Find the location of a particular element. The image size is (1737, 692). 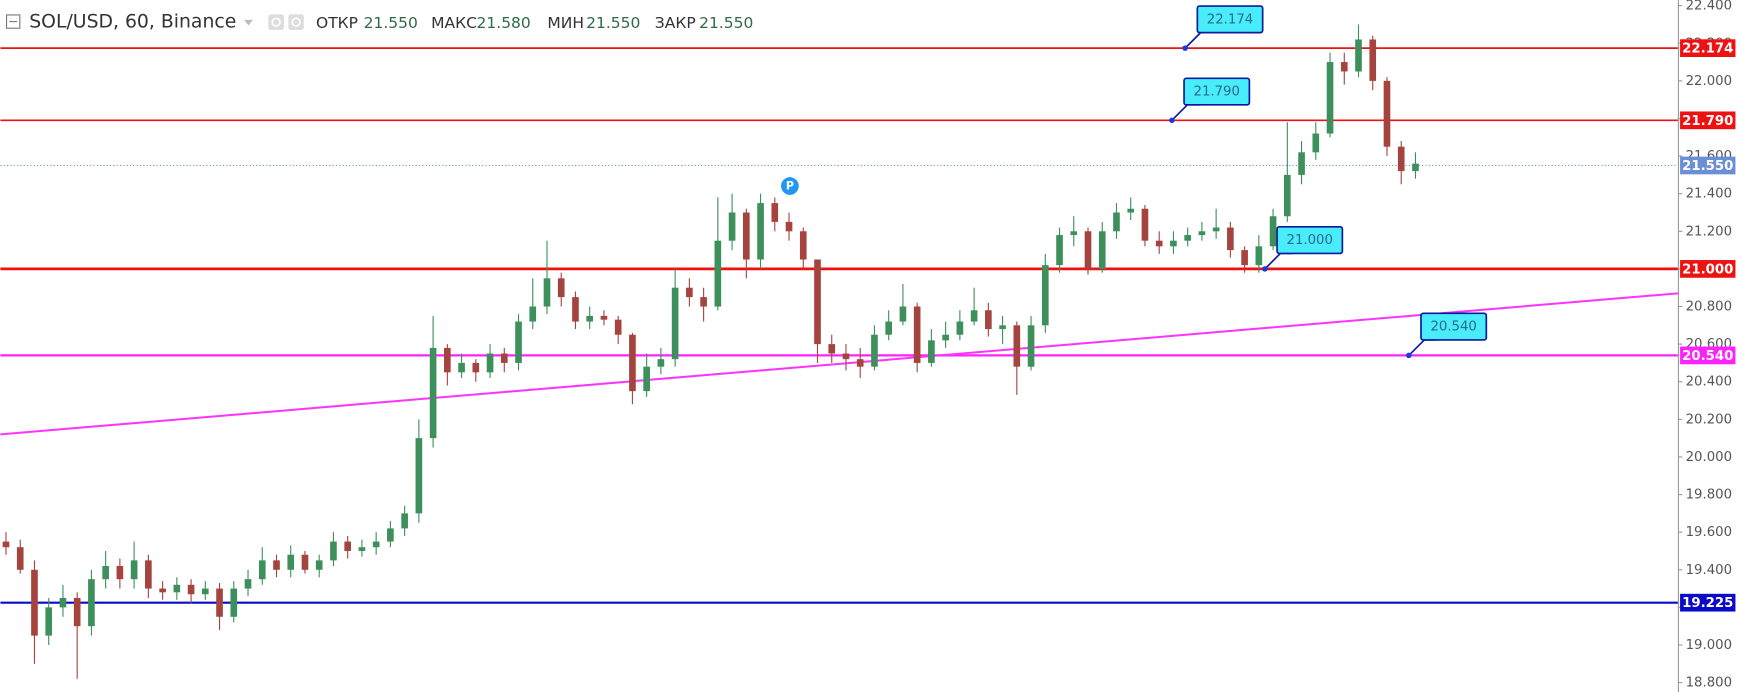

level-price-label: 22.174 is located at coordinates (1707, 49).